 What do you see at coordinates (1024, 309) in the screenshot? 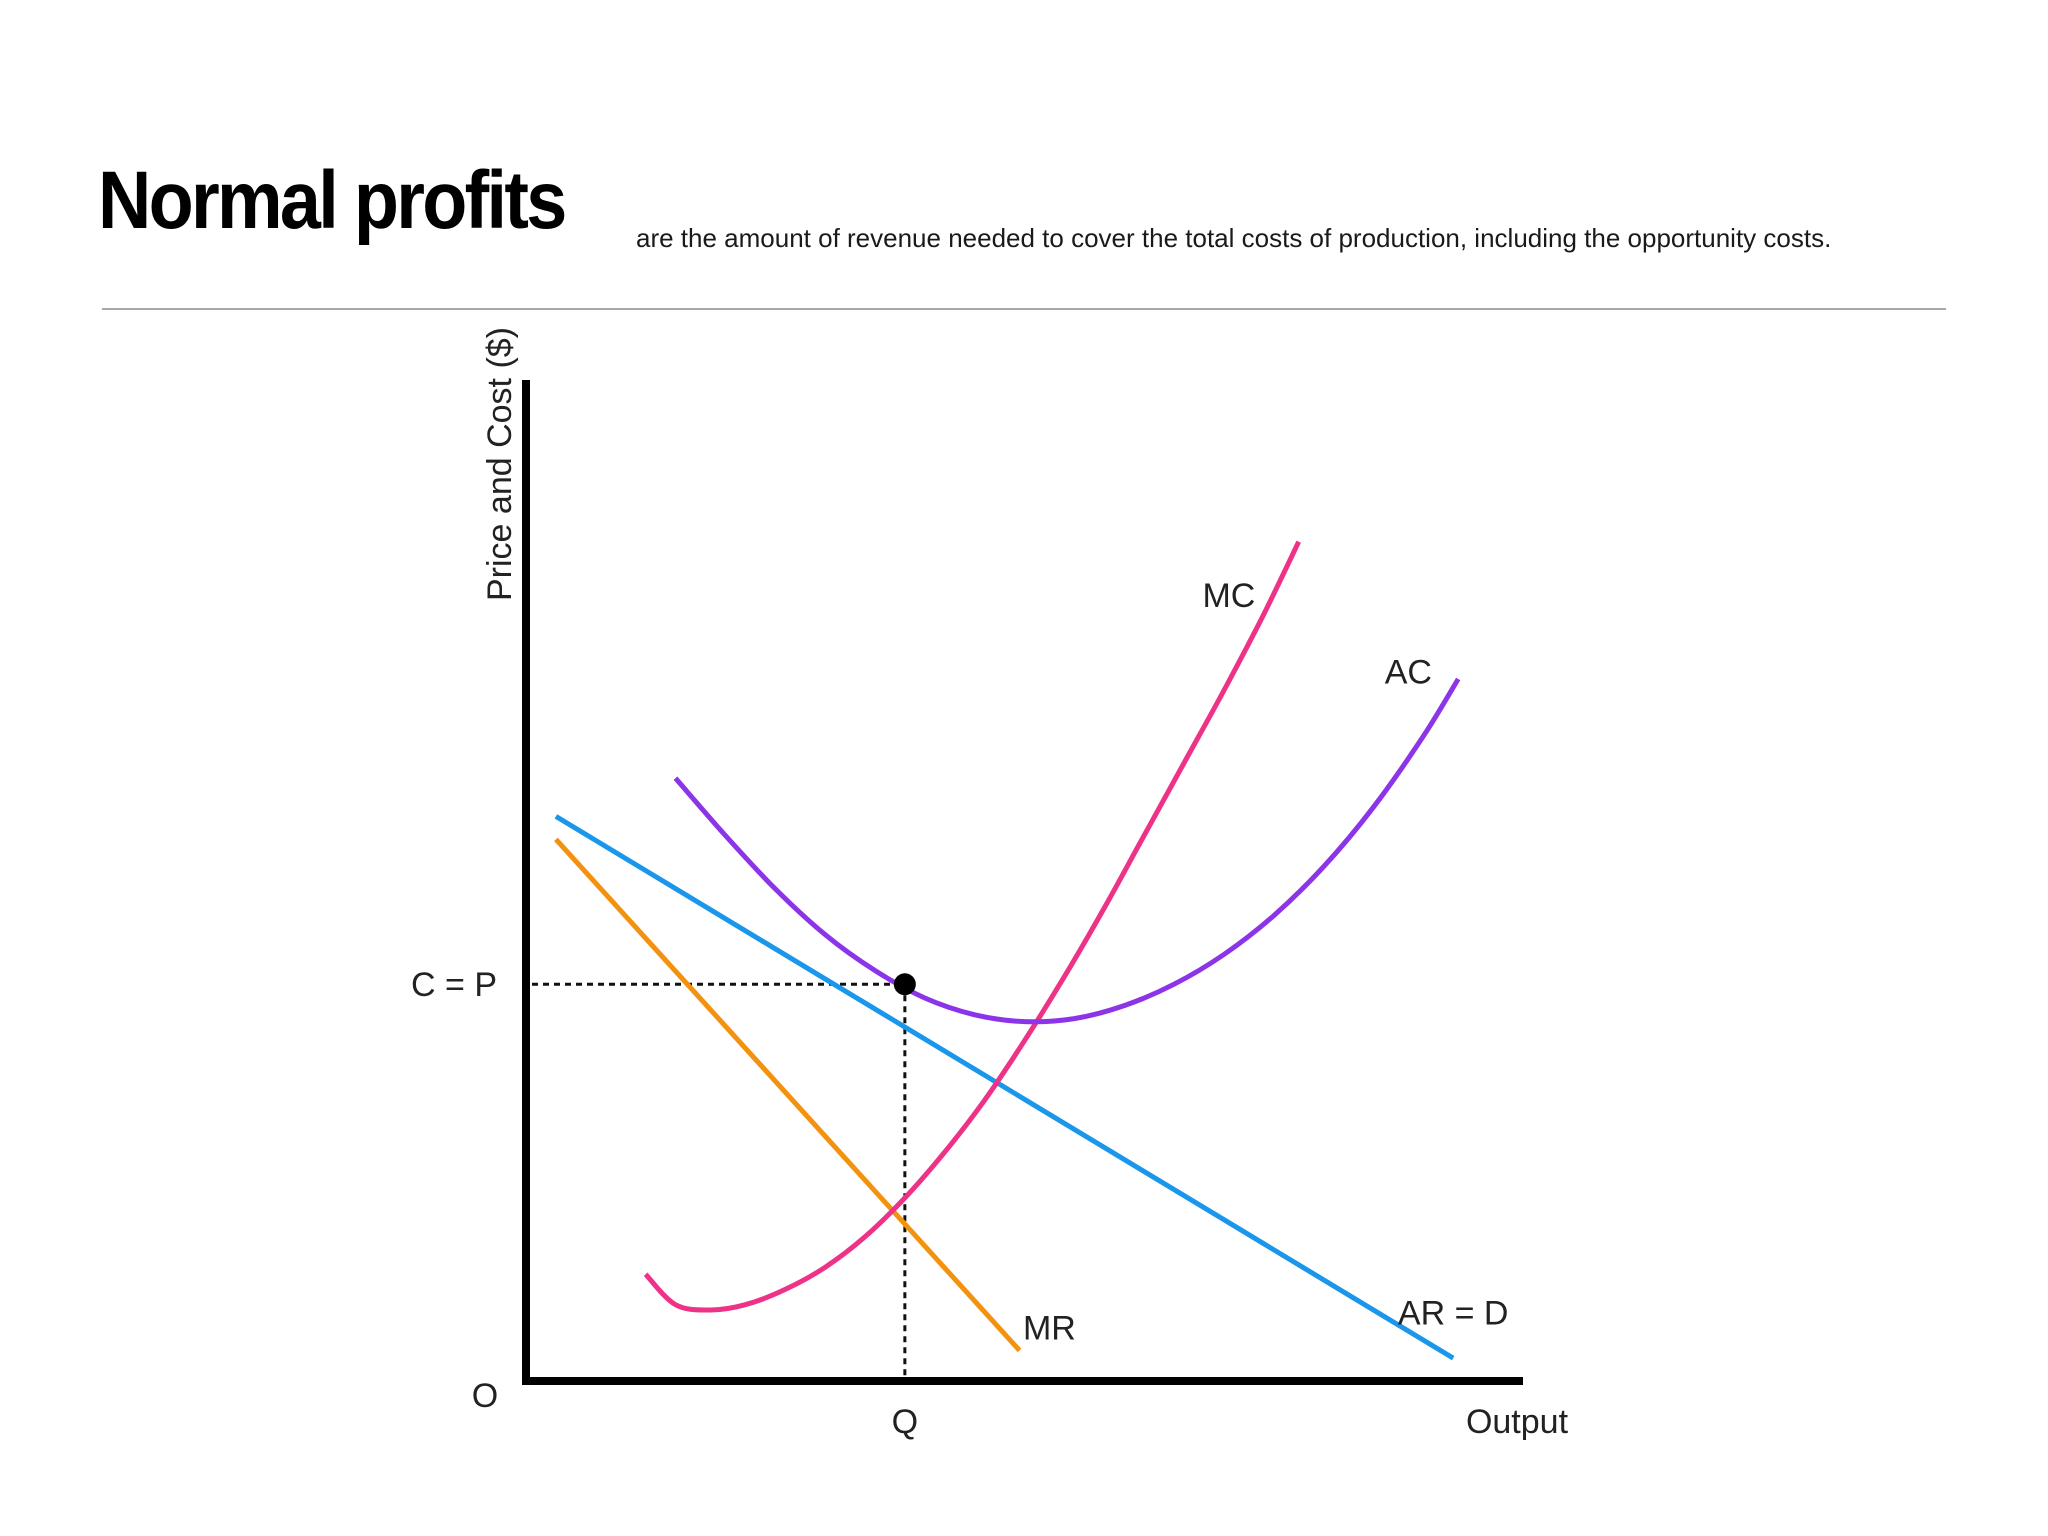
I see `title-divider` at bounding box center [1024, 309].